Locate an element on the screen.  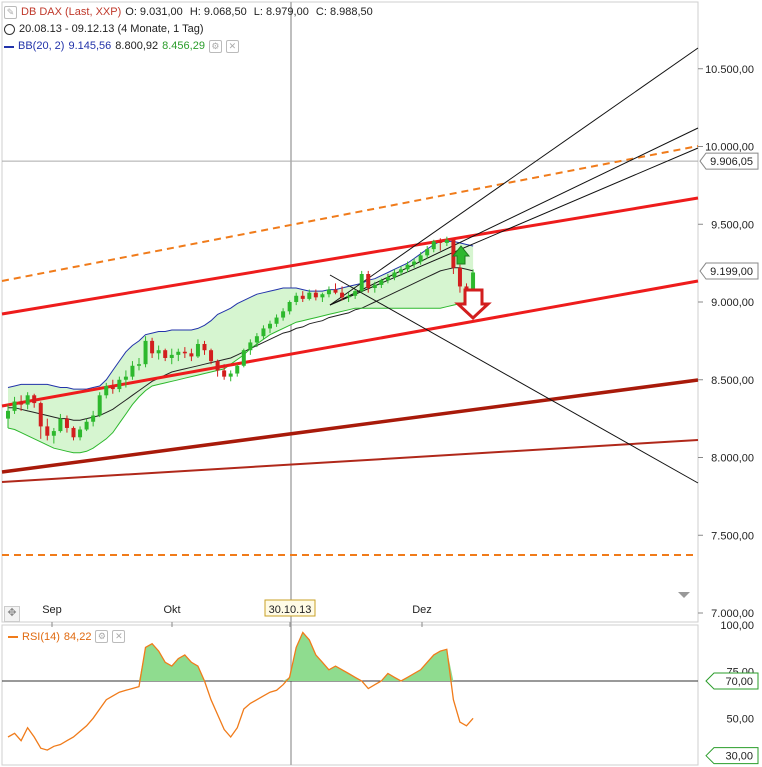
rsi-marker-box is located at coordinates (732, 756).